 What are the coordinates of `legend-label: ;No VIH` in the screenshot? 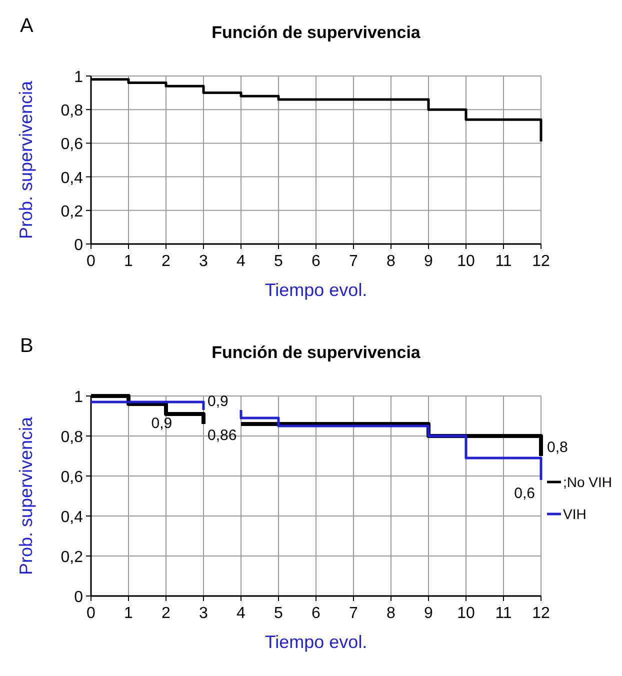 It's located at (587, 482).